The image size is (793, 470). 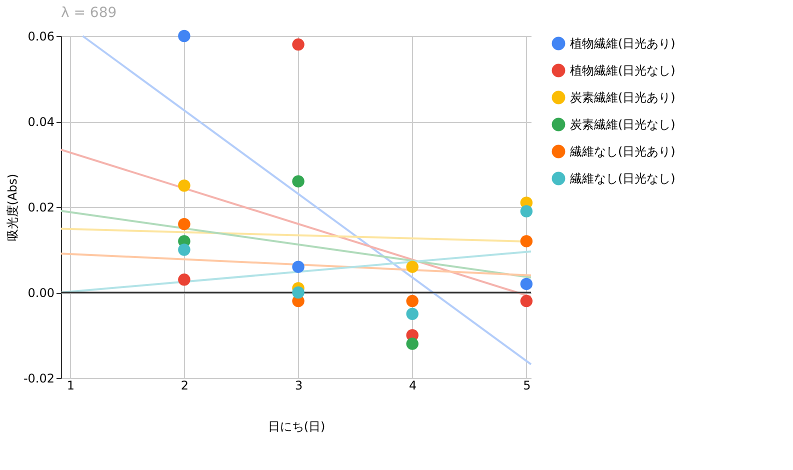 What do you see at coordinates (297, 427) in the screenshot?
I see `x-axis-title: 日にち(日)` at bounding box center [297, 427].